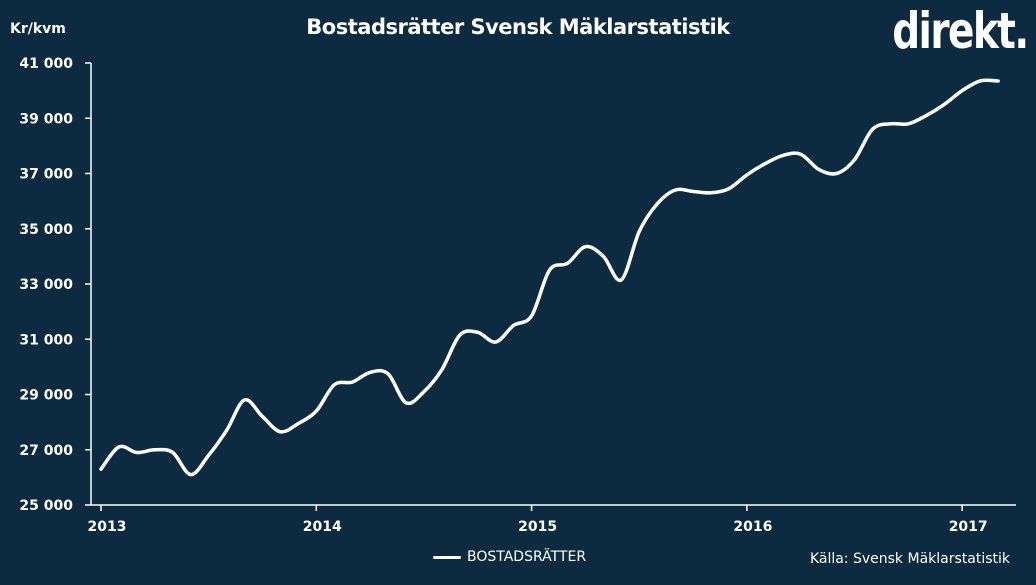 The image size is (1036, 585). I want to click on x-axis-ticks: 2013 2014 2015 2016 2017, so click(538, 520).